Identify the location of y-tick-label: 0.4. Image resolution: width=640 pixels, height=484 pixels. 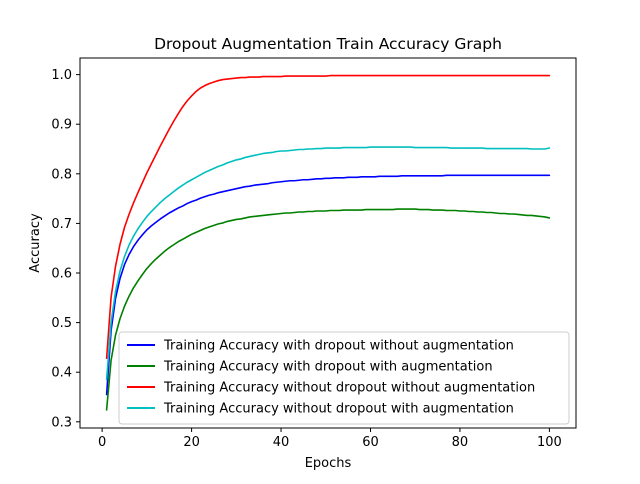
(61, 373).